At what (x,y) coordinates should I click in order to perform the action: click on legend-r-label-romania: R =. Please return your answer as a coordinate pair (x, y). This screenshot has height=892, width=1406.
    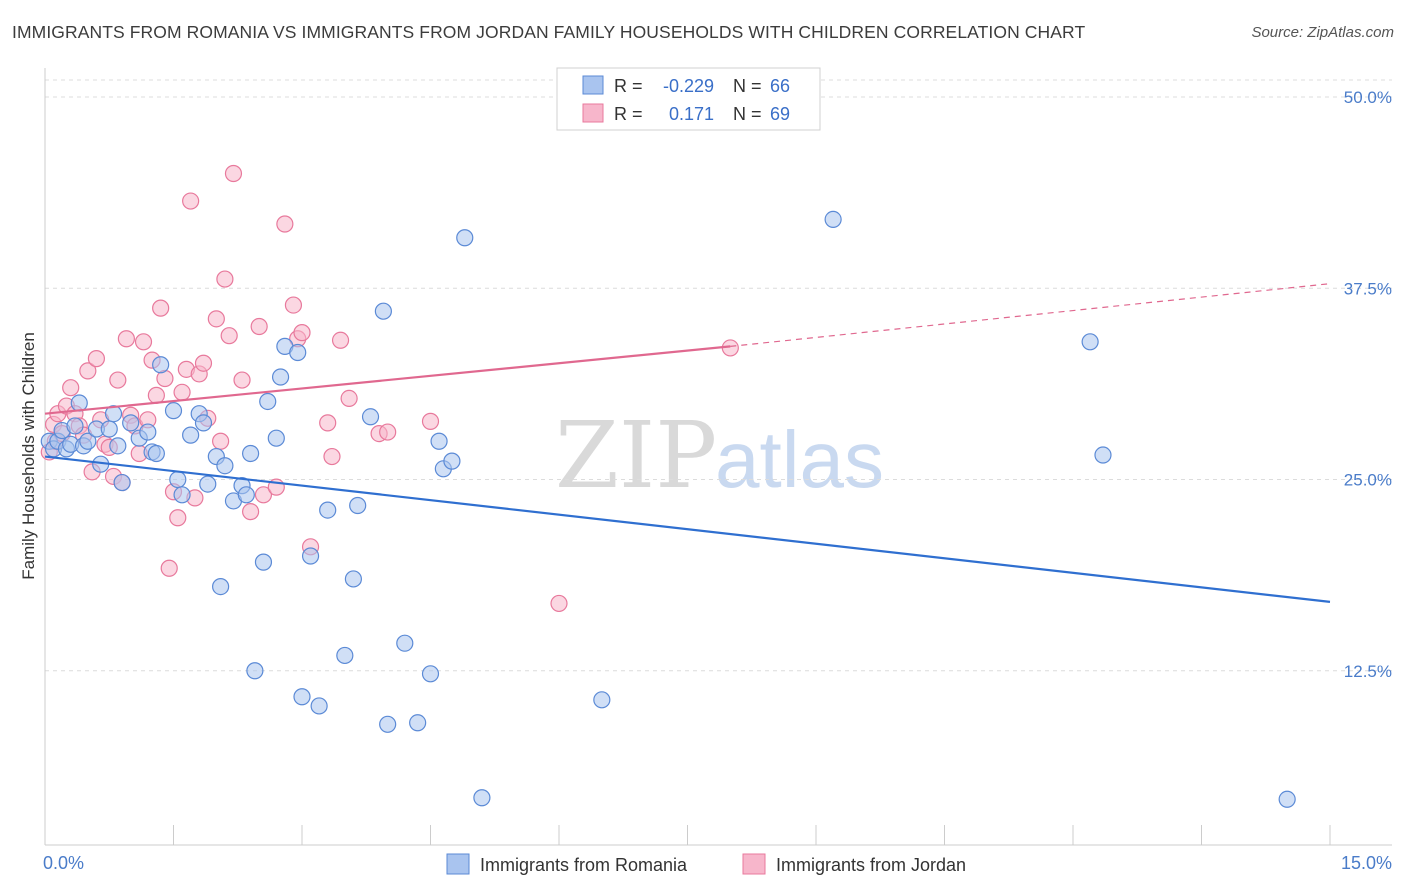
    Looking at the image, I should click on (628, 86).